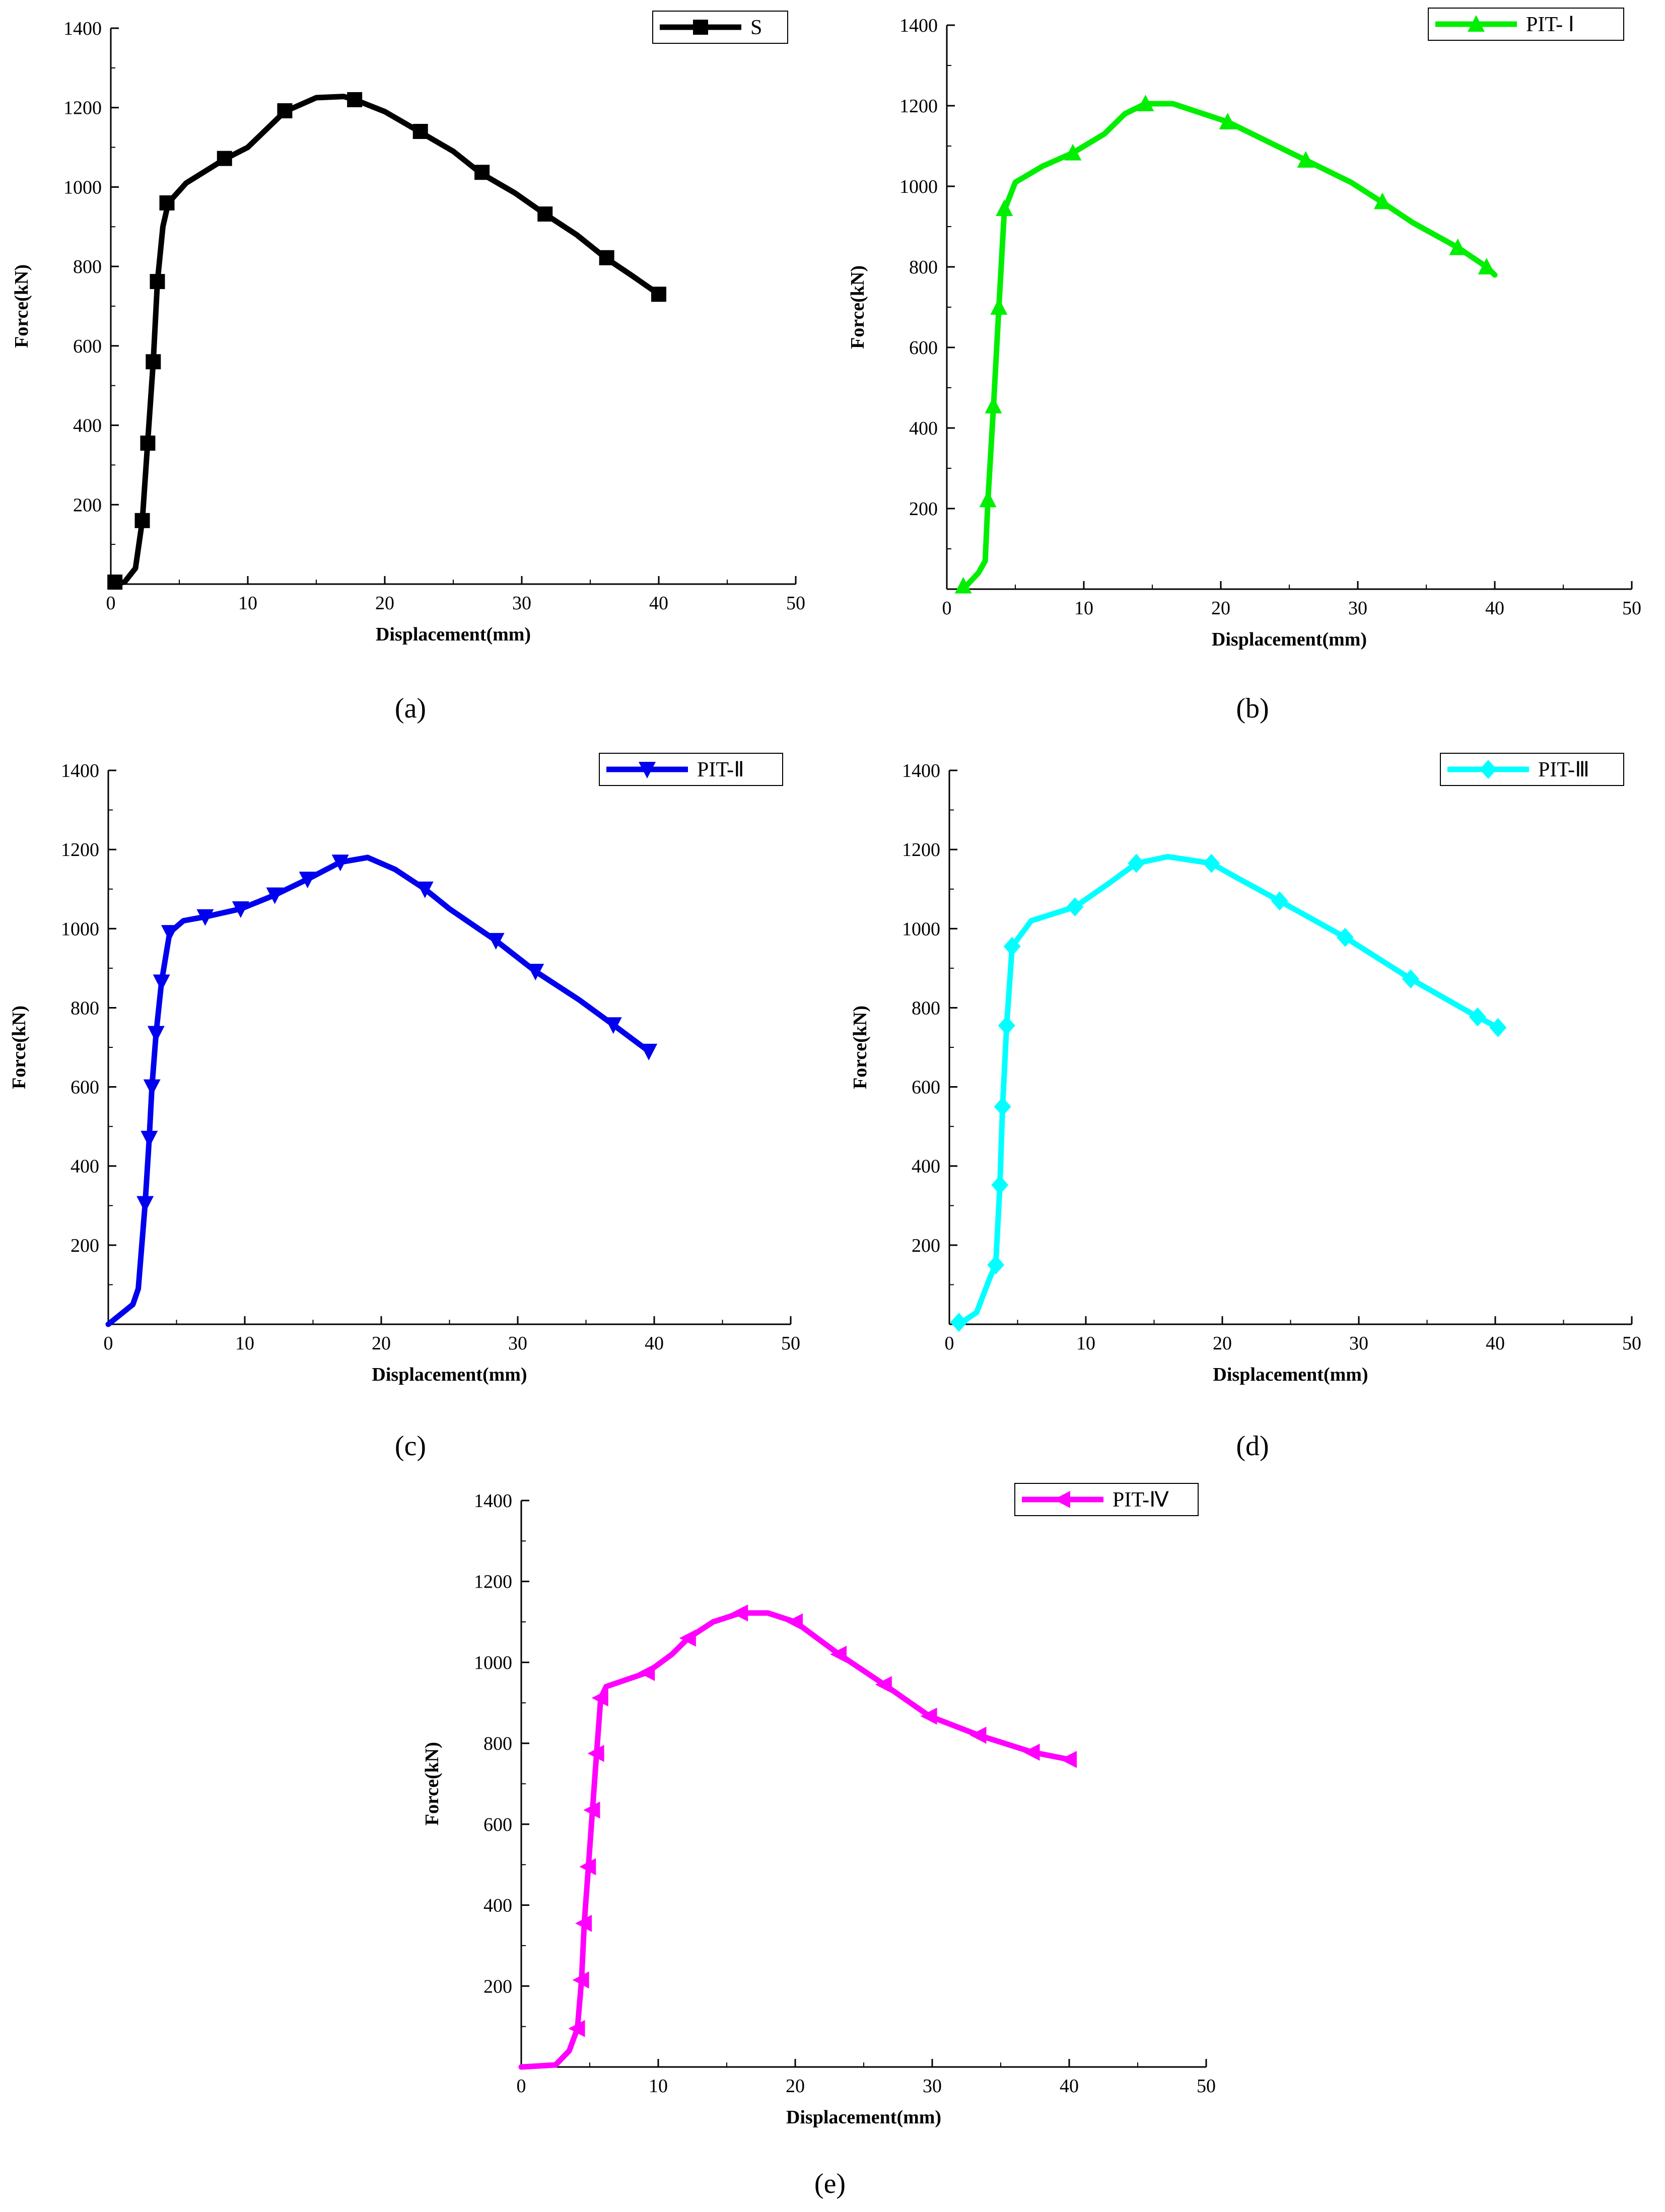 This screenshot has width=1665, height=2212. I want to click on legend-label: PIT- Ⅰ, so click(1550, 24).